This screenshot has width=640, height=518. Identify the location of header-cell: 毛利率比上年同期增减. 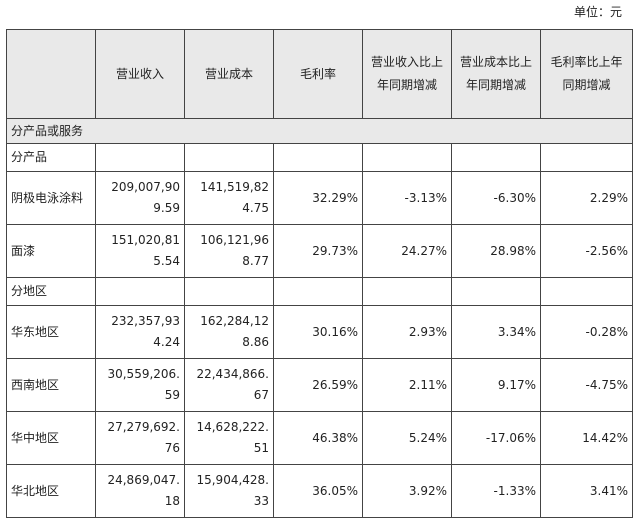
(586, 74).